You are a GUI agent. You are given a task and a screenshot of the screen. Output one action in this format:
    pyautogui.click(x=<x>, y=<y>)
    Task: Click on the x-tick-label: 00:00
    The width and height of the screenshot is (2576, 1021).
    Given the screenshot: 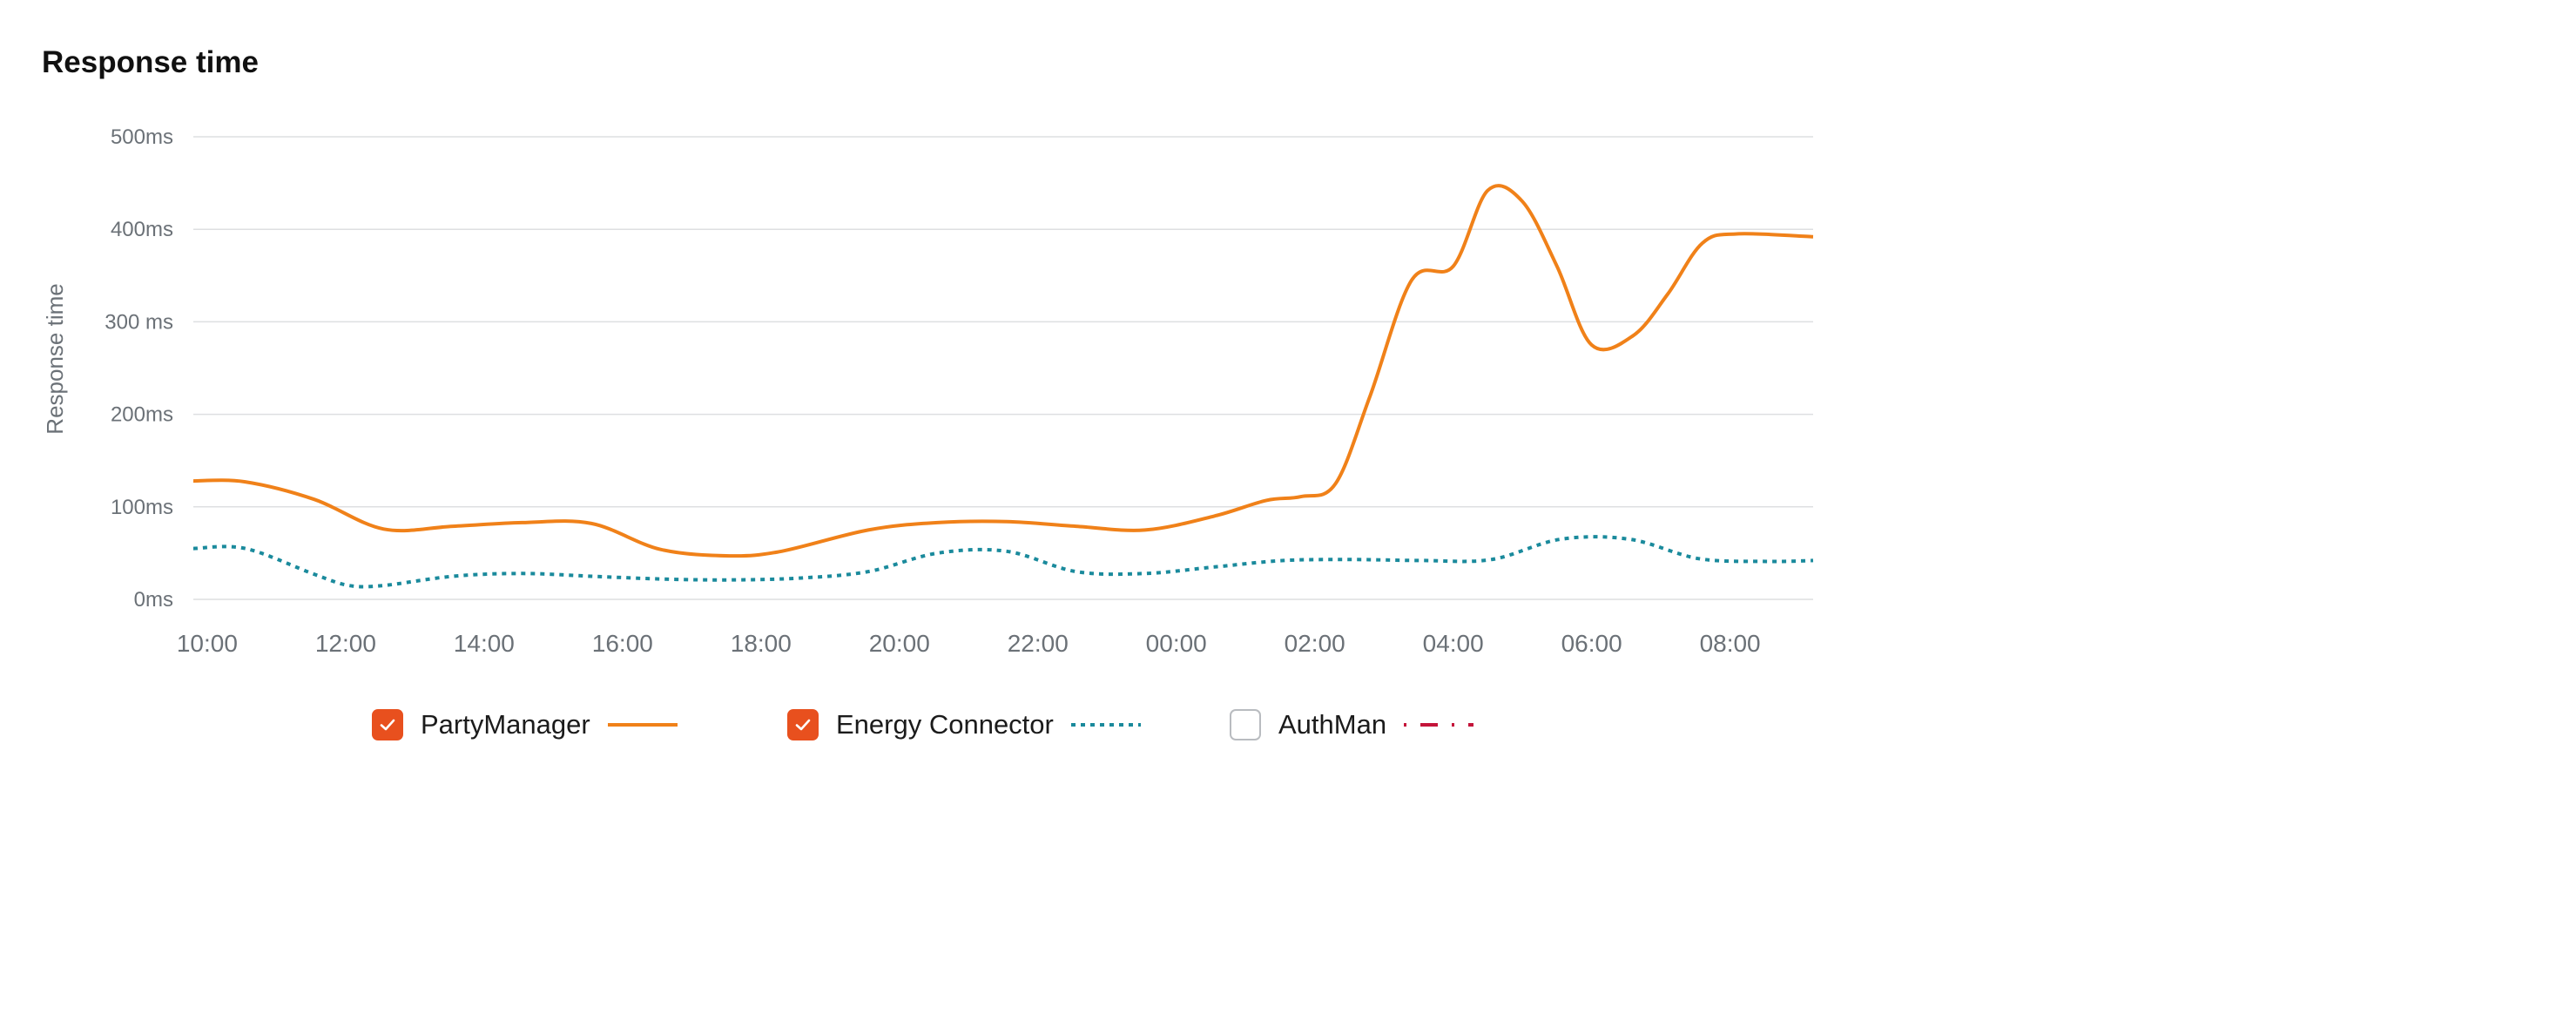 What is the action you would take?
    pyautogui.click(x=1177, y=643)
    